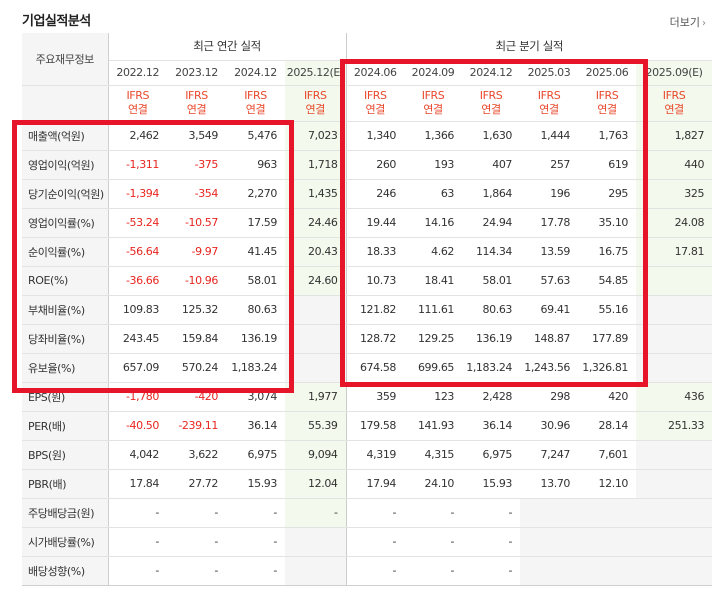 This screenshot has height=595, width=718. I want to click on value-cell: 1,366, so click(433, 136).